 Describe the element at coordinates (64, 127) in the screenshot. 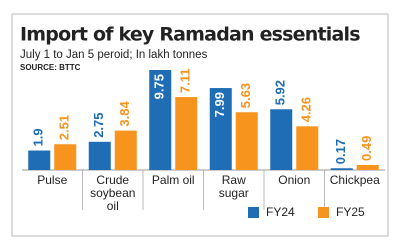

I see `value-label: 2.51` at that location.